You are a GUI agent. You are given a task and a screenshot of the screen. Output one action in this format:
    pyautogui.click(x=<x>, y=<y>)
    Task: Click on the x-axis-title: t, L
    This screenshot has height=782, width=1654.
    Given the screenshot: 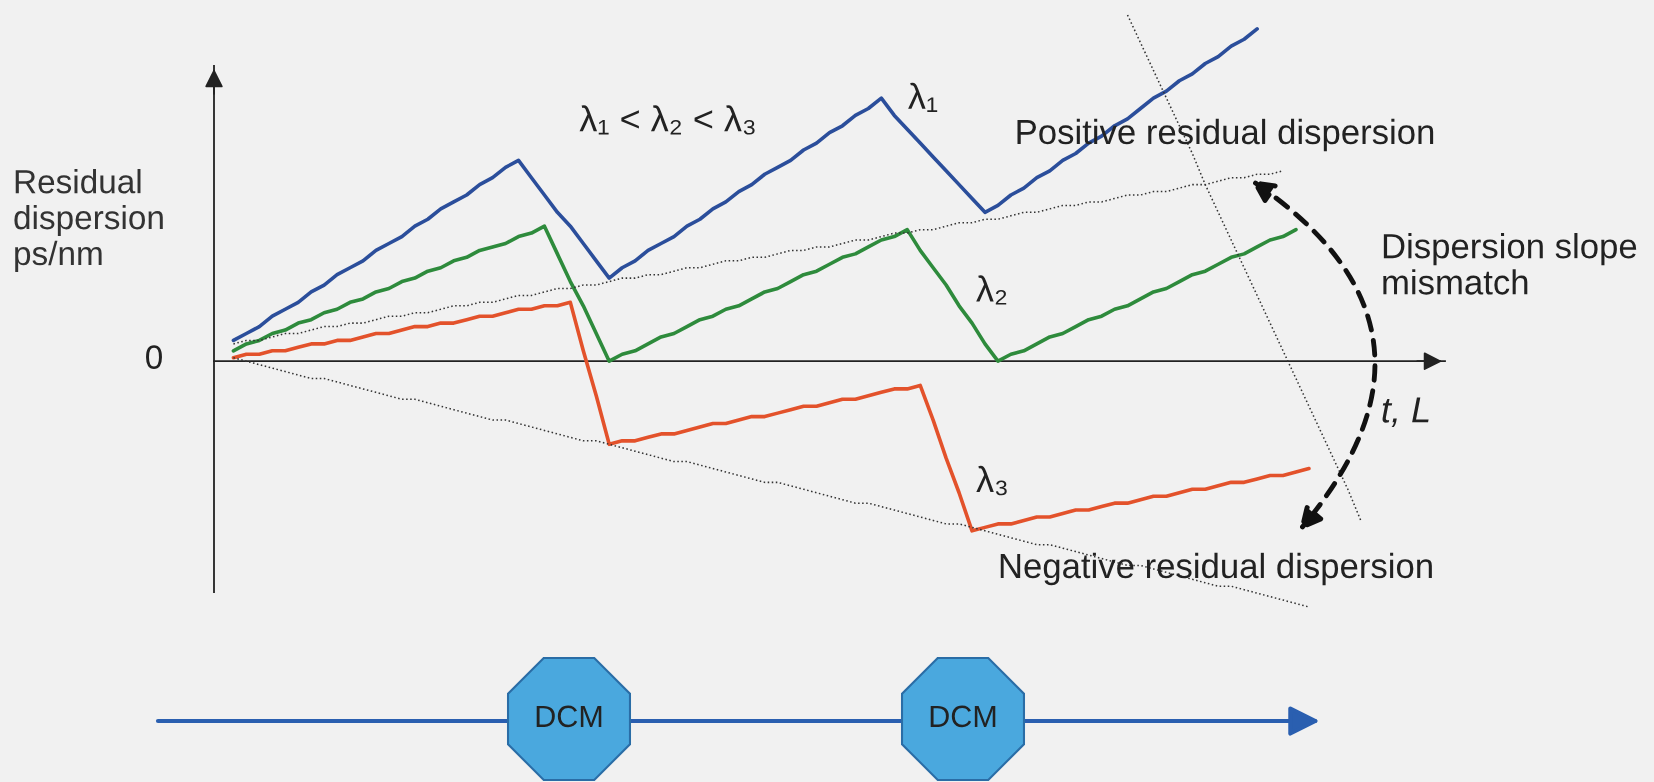 What is the action you would take?
    pyautogui.click(x=1405, y=412)
    